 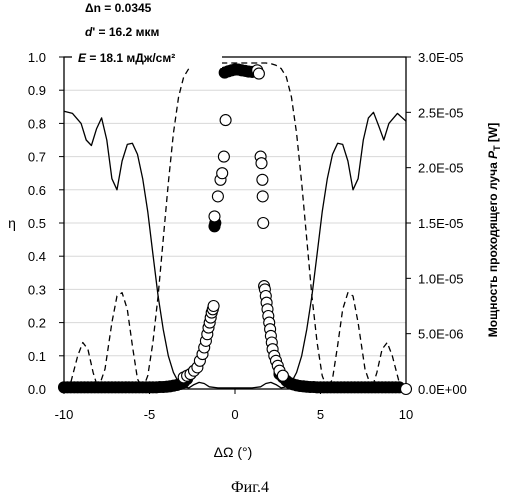 I want to click on y-left-axis-label: η, so click(x=12, y=223).